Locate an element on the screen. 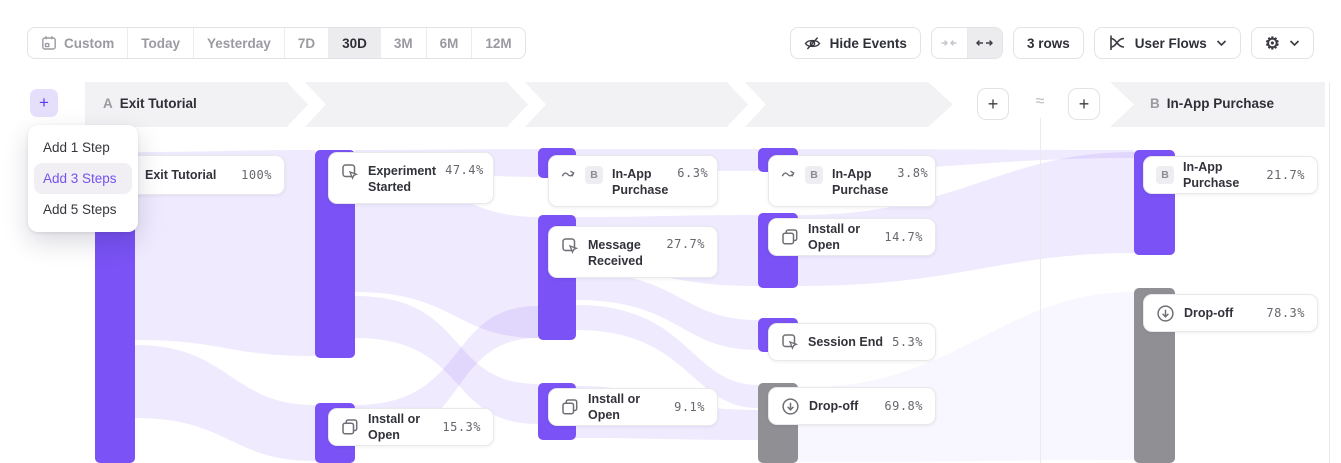  insert-step-before-break-button: + is located at coordinates (993, 104).